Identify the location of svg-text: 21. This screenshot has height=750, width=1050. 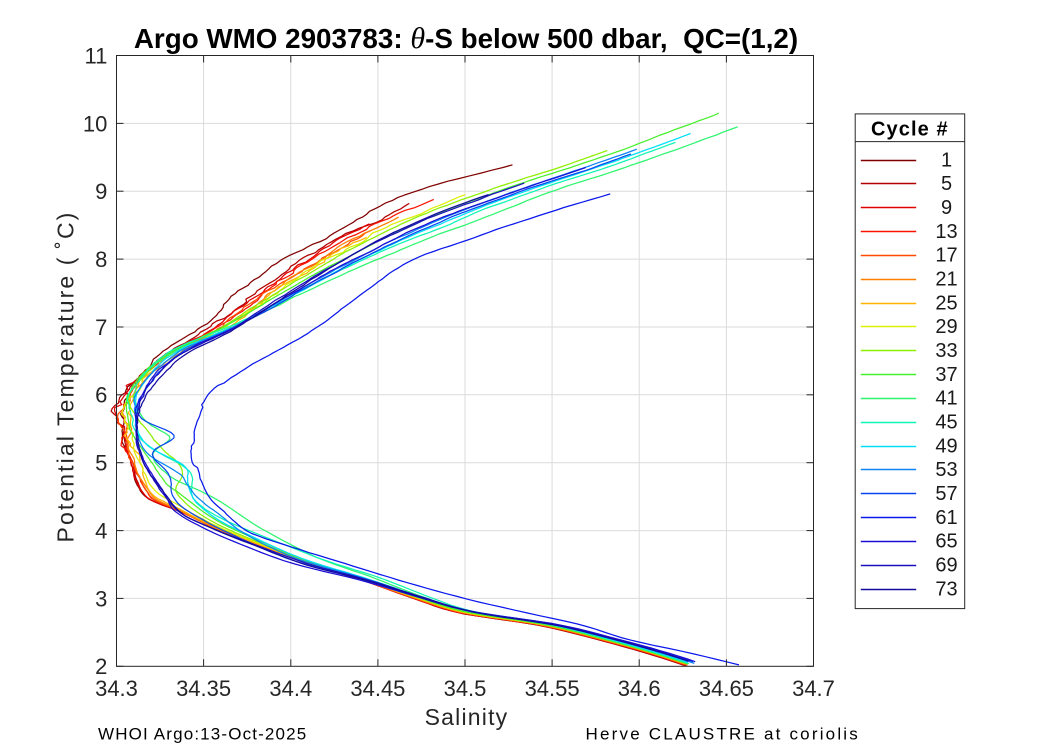
(946, 280).